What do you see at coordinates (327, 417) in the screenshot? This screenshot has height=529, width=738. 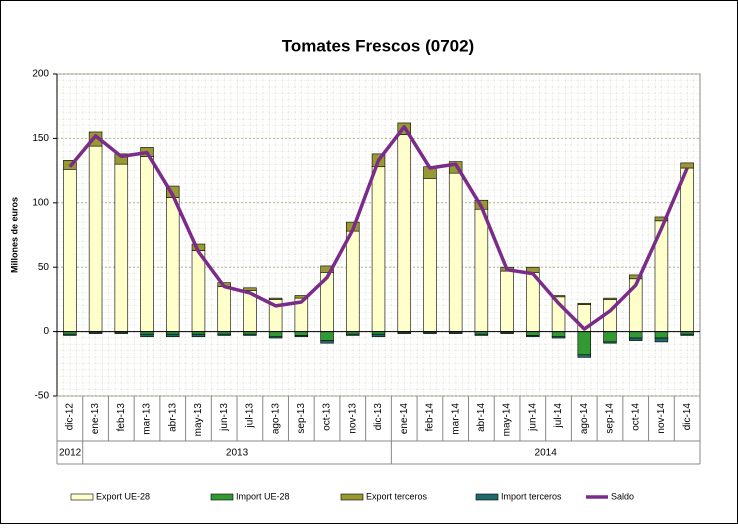 I see `x-tick-label: oct-13` at bounding box center [327, 417].